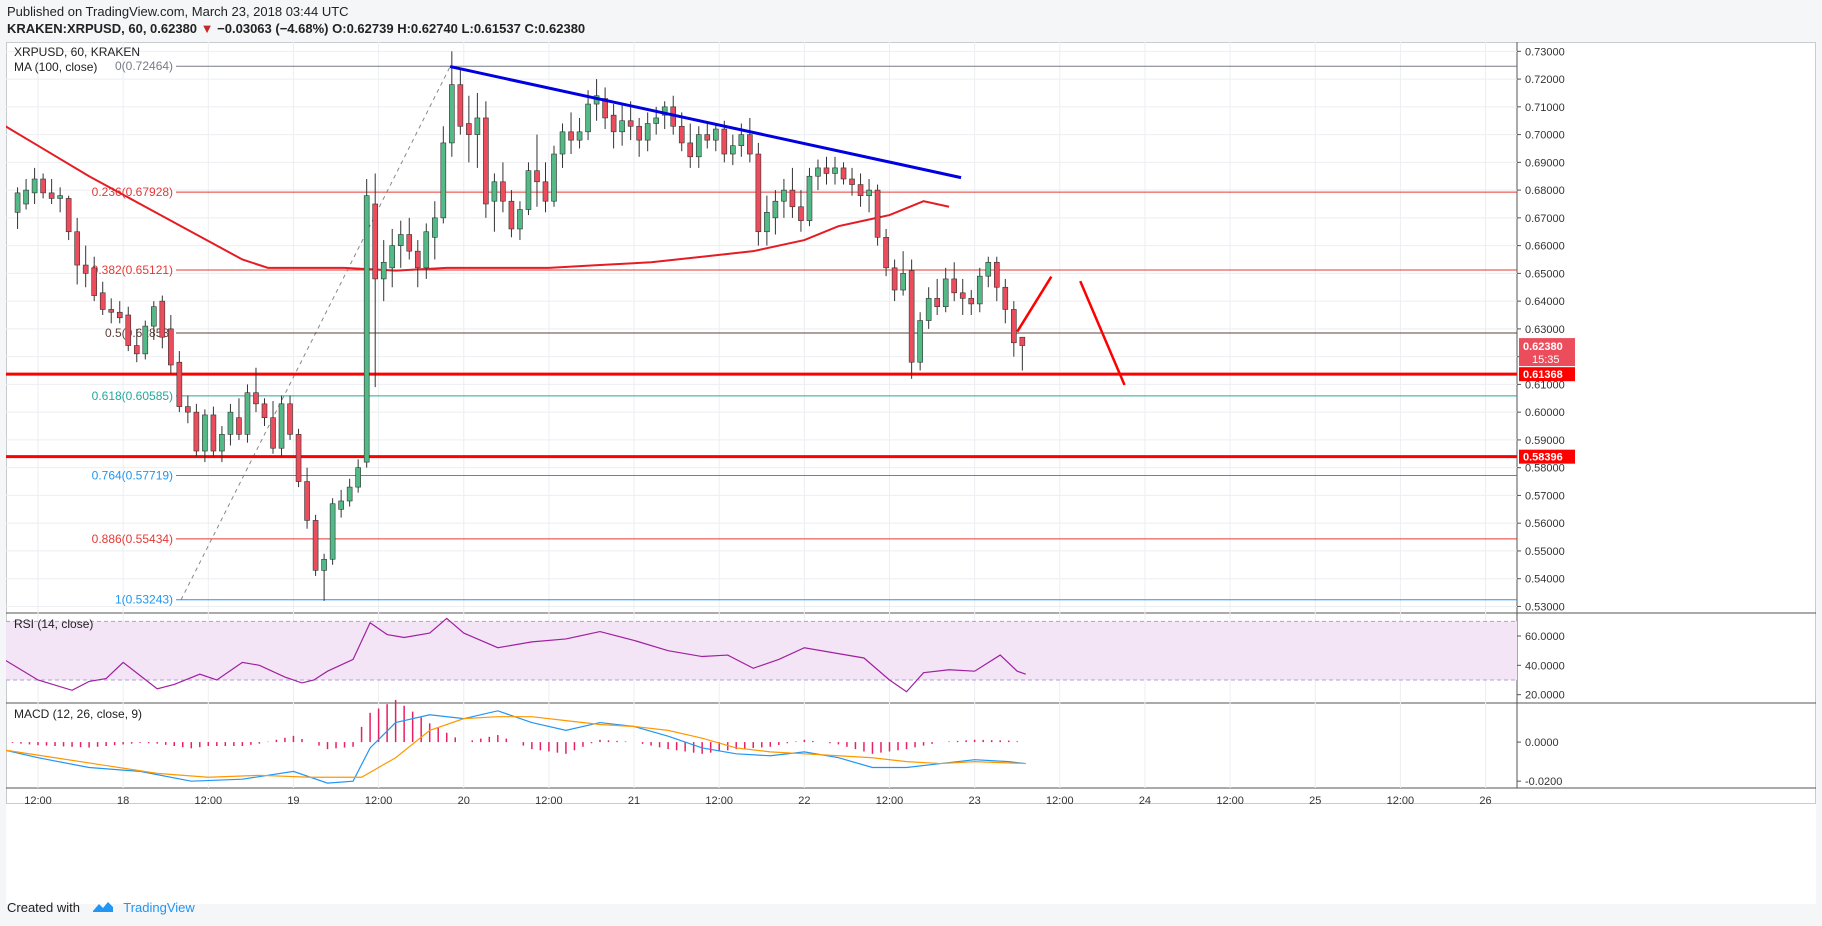  Describe the element at coordinates (77, 52) in the screenshot. I see `main-pane-title: XRPUSD, 60, KRAKEN` at that location.